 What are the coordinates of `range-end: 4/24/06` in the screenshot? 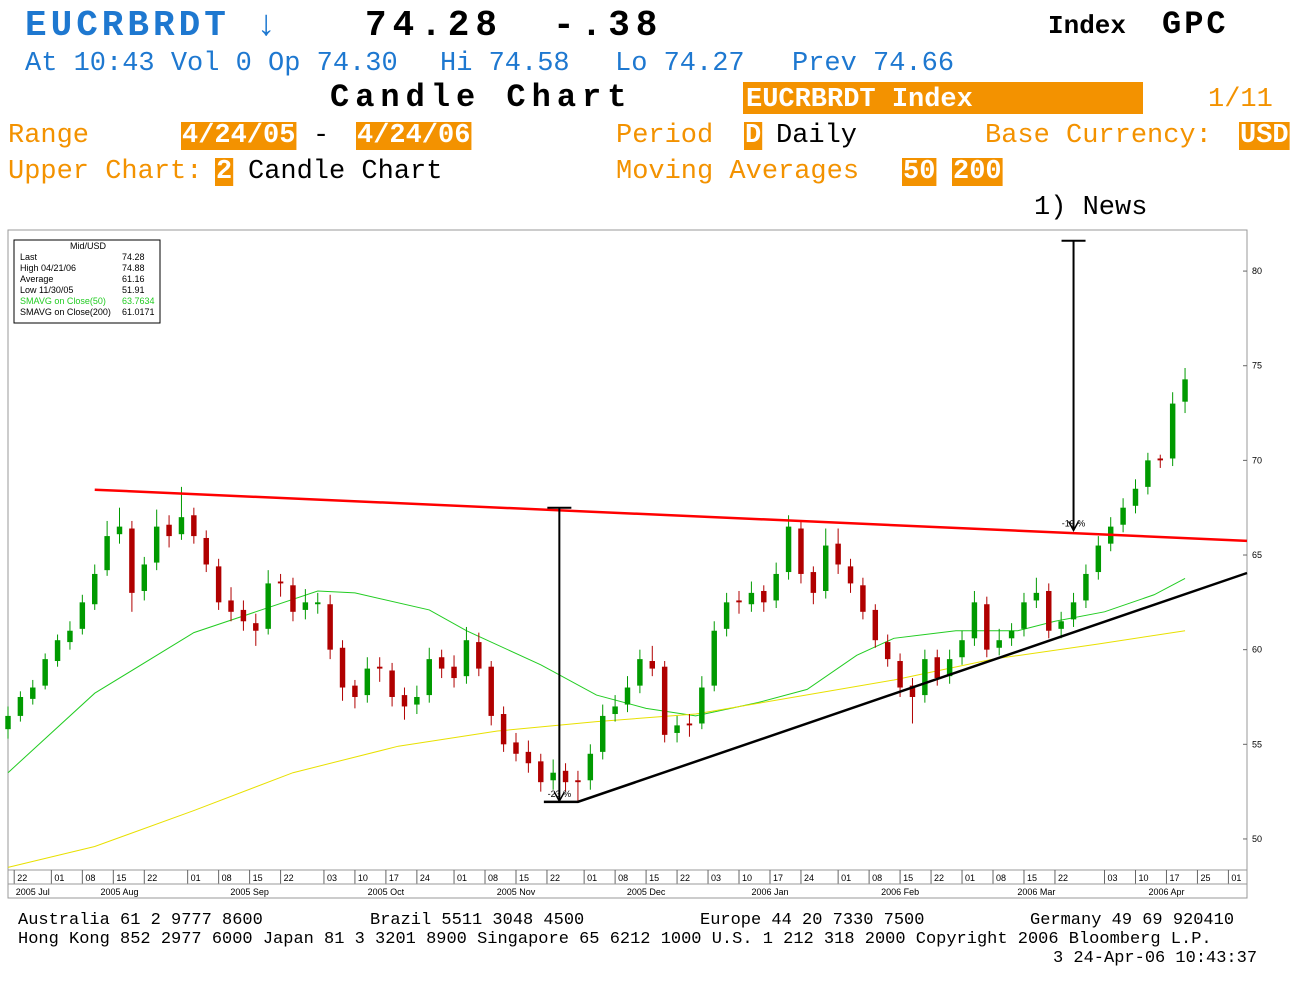 It's located at (413, 136).